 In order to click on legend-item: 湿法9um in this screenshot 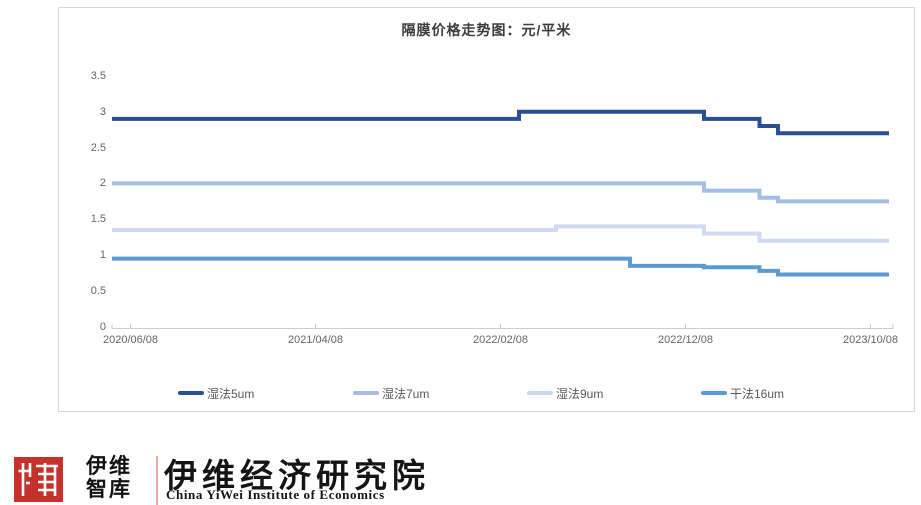, I will do `click(565, 393)`.